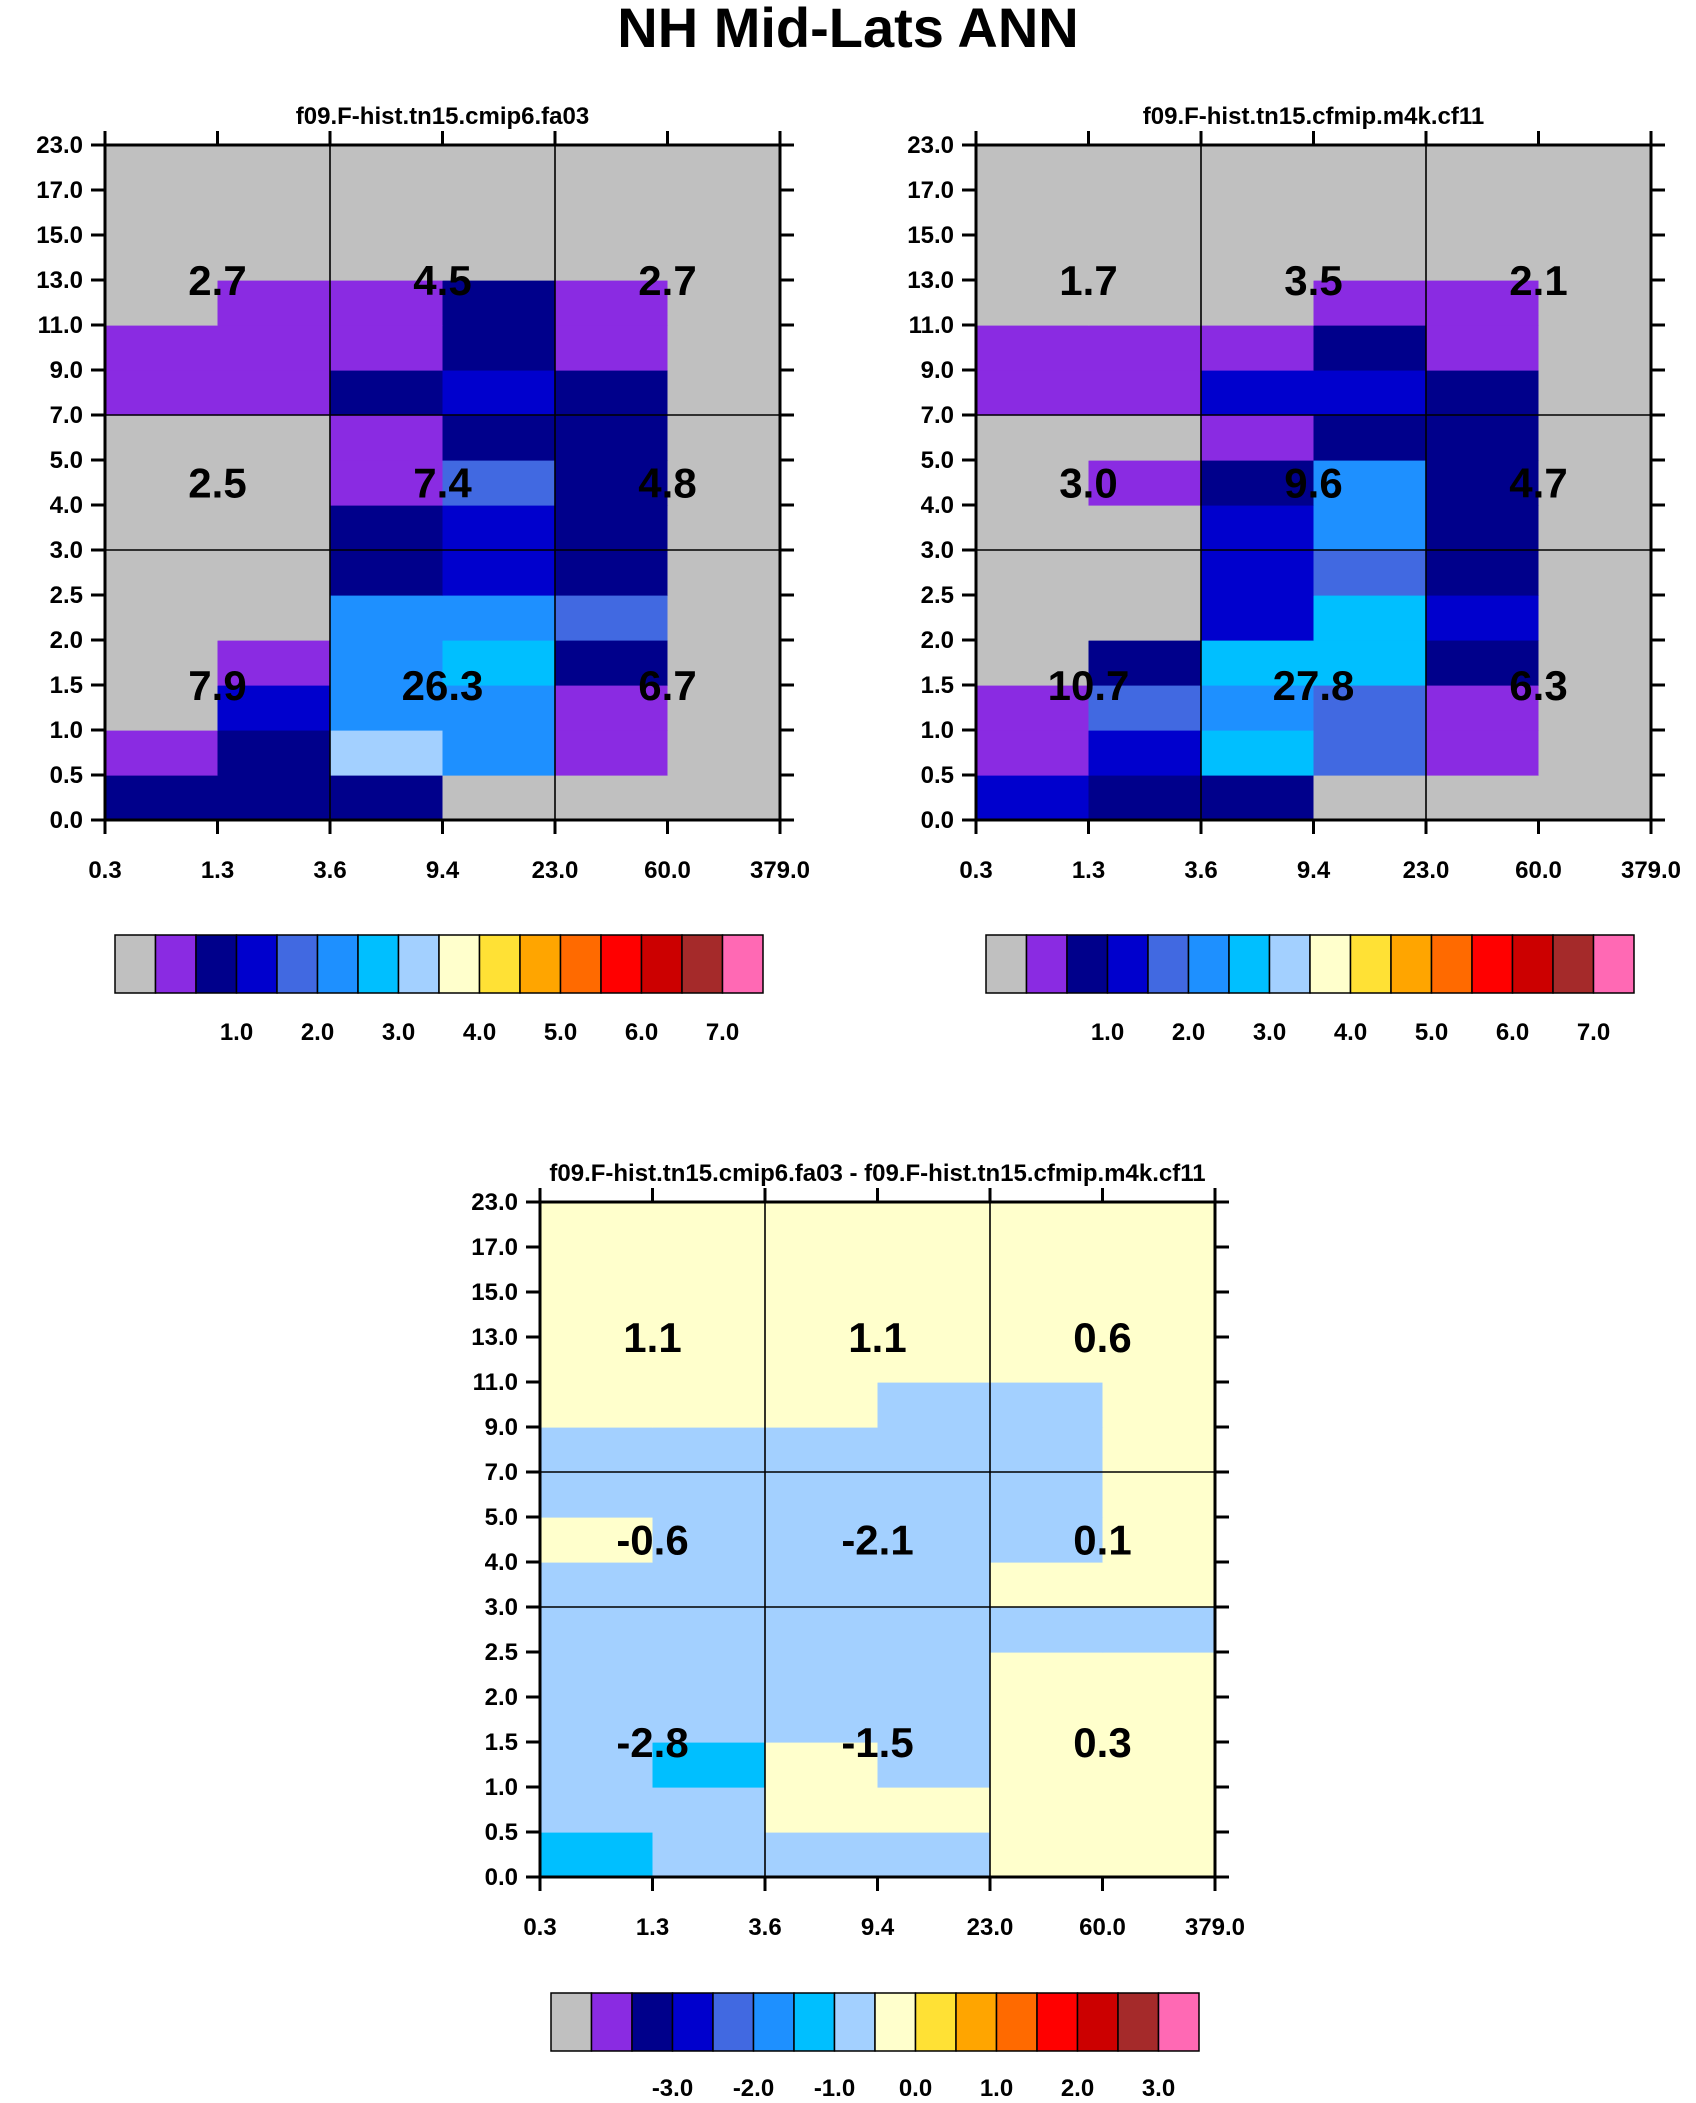 This screenshot has width=1696, height=2103. Describe the element at coordinates (1350, 1032) in the screenshot. I see `colorbar-label: 4.0` at that location.